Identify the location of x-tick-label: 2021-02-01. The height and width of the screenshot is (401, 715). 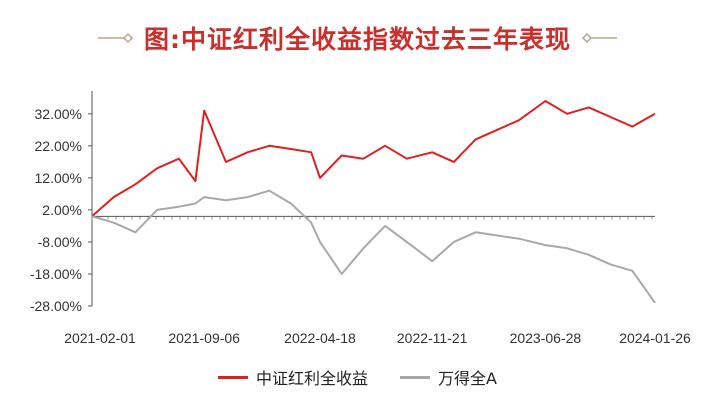
(100, 338).